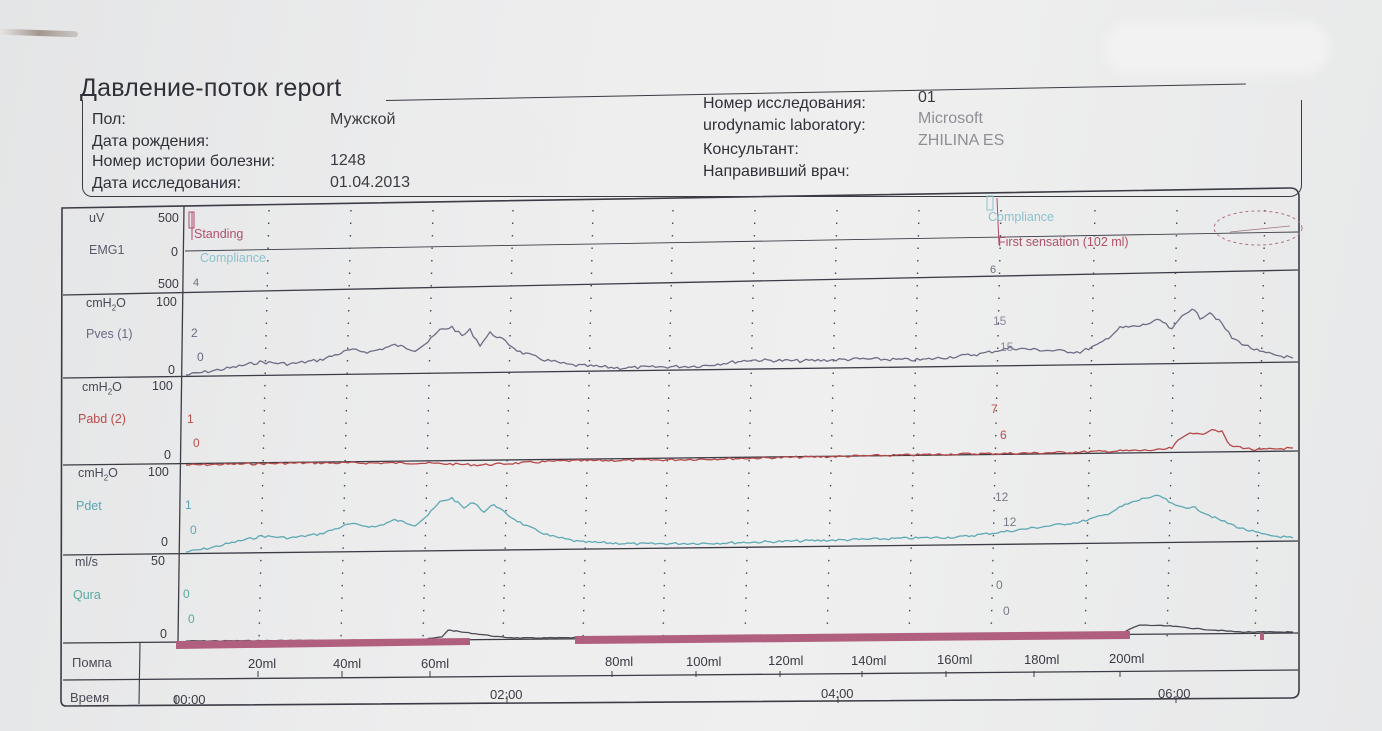  I want to click on pump-label: Помпа, so click(92, 662).